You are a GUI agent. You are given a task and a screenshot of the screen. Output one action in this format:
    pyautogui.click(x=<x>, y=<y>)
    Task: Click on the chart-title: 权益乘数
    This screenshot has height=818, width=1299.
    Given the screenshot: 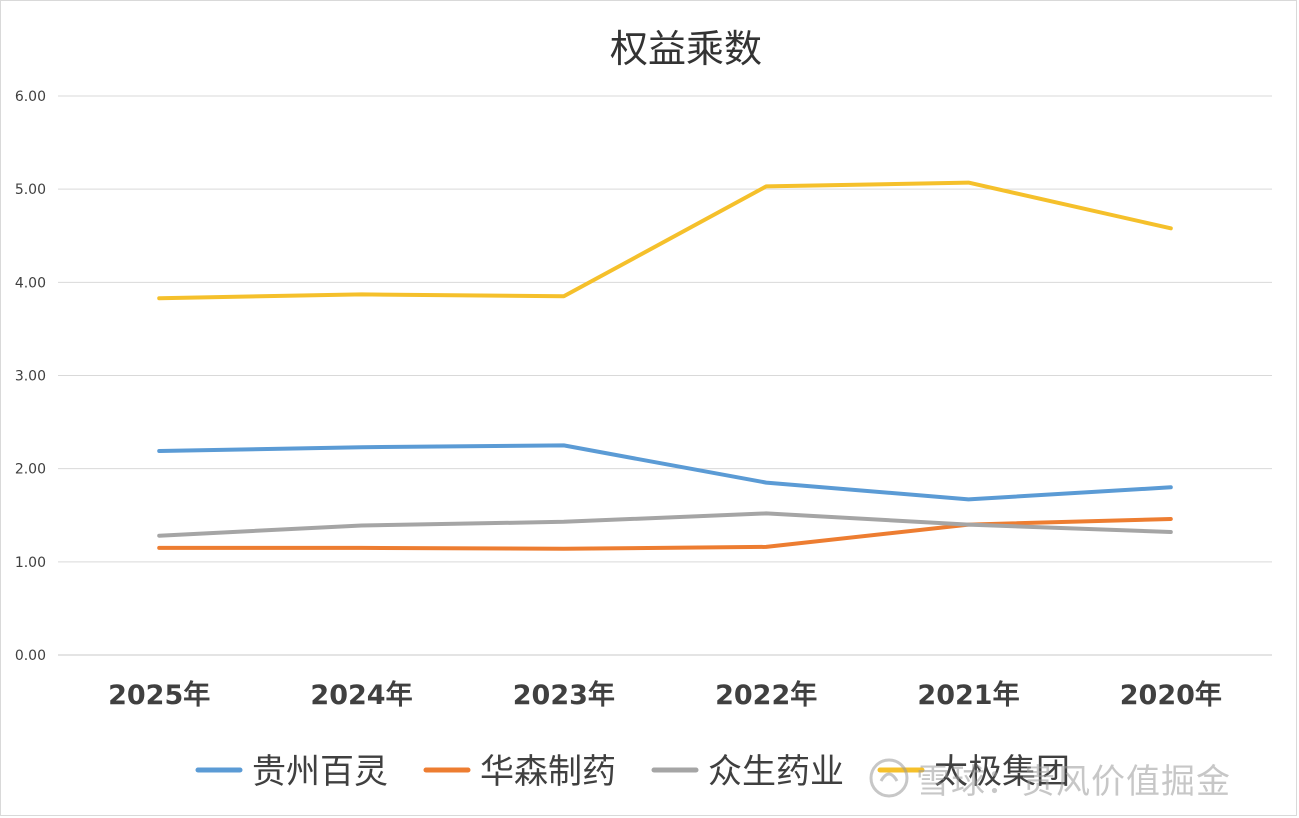 What is the action you would take?
    pyautogui.click(x=686, y=49)
    